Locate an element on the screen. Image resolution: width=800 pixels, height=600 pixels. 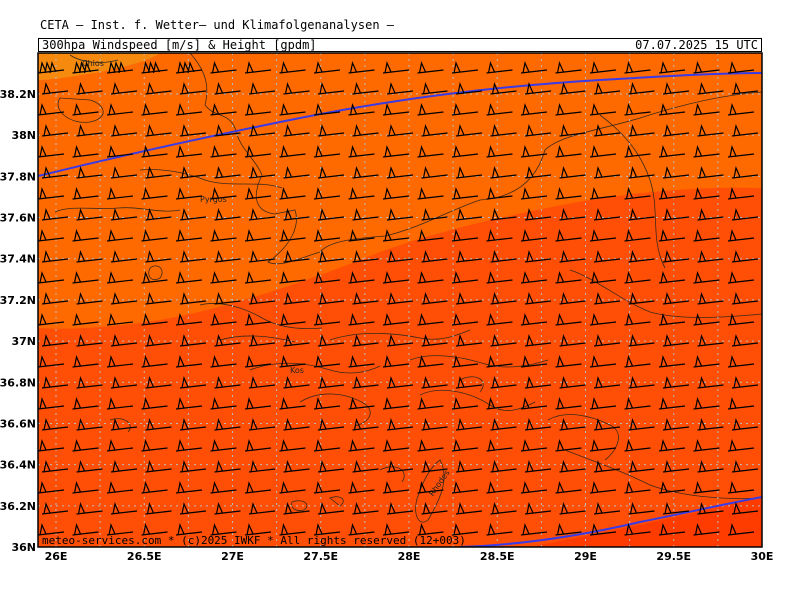
latitude-tick-label: 37N is located at coordinates (23, 341).